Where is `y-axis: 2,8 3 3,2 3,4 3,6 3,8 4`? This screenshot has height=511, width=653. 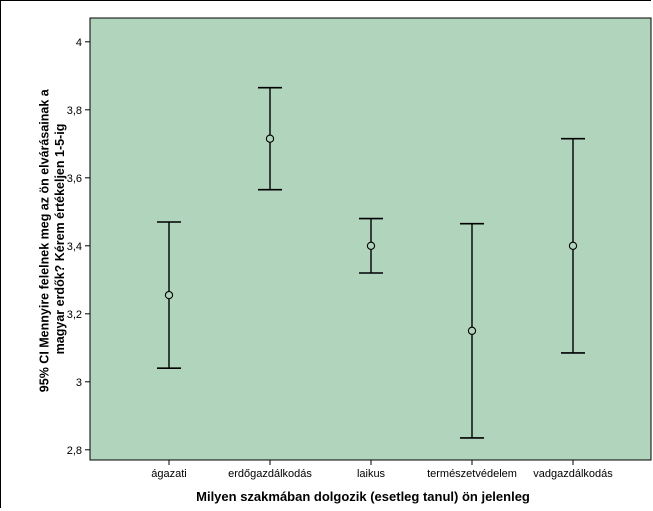 y-axis: 2,8 3 3,2 3,4 3,6 3,8 4 is located at coordinates (78, 247).